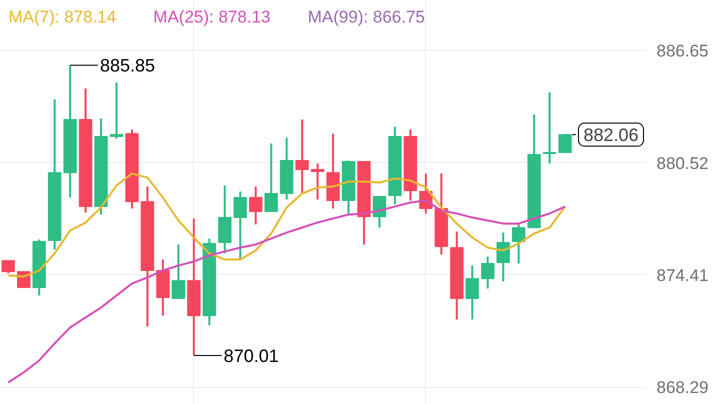  What do you see at coordinates (682, 275) in the screenshot?
I see `y-tick-label: 874.41` at bounding box center [682, 275].